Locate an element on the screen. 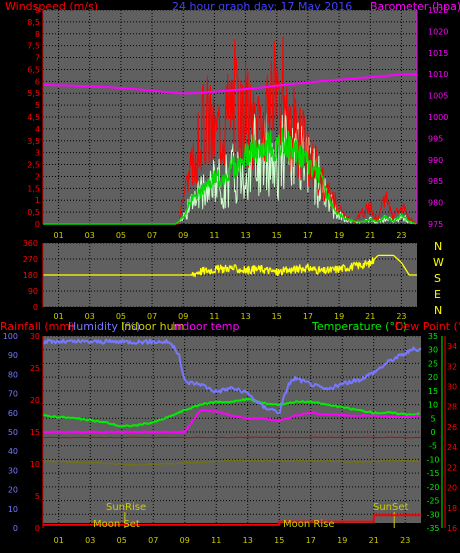 This screenshot has height=553, width=460. indoor-temp-tick-label: 24 is located at coordinates (452, 447).